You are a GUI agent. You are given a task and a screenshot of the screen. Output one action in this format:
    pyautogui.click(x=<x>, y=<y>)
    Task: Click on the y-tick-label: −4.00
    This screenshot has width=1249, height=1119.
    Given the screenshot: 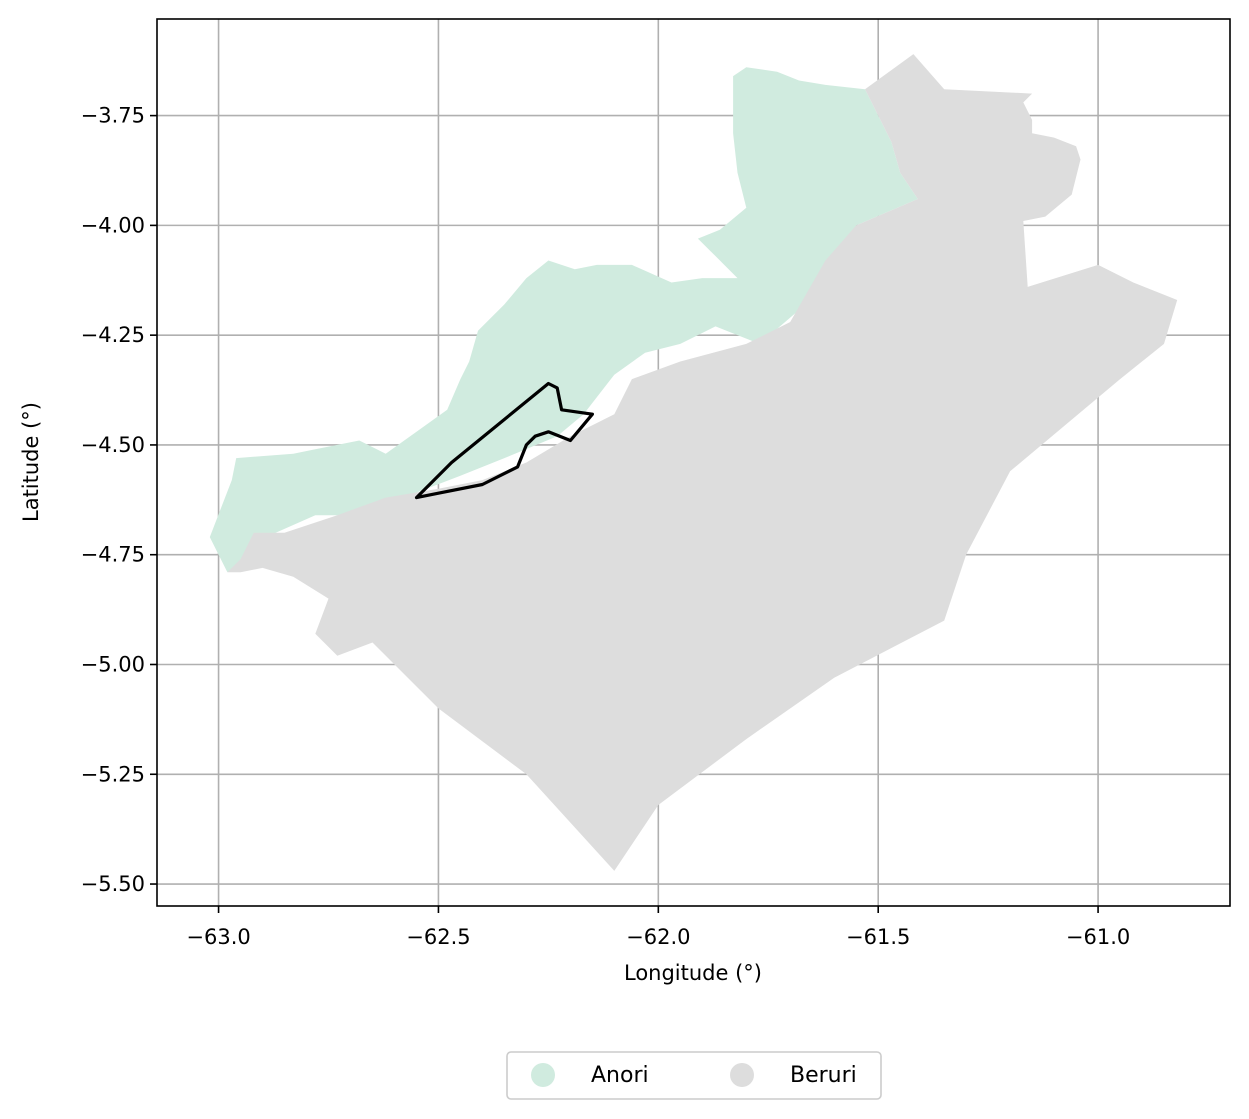 What is the action you would take?
    pyautogui.click(x=113, y=225)
    